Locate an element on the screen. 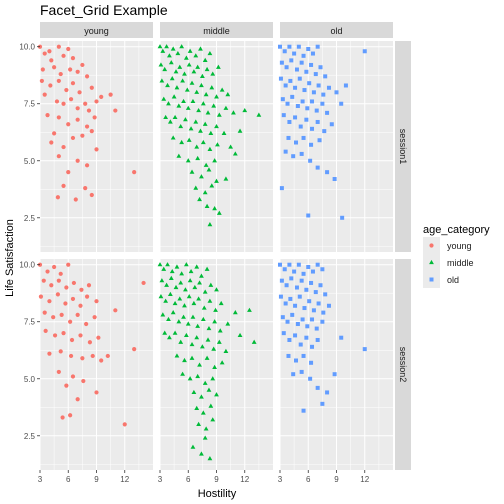 The image size is (504, 504). y-axis-label: Life Satisfaction is located at coordinates (10, 258).